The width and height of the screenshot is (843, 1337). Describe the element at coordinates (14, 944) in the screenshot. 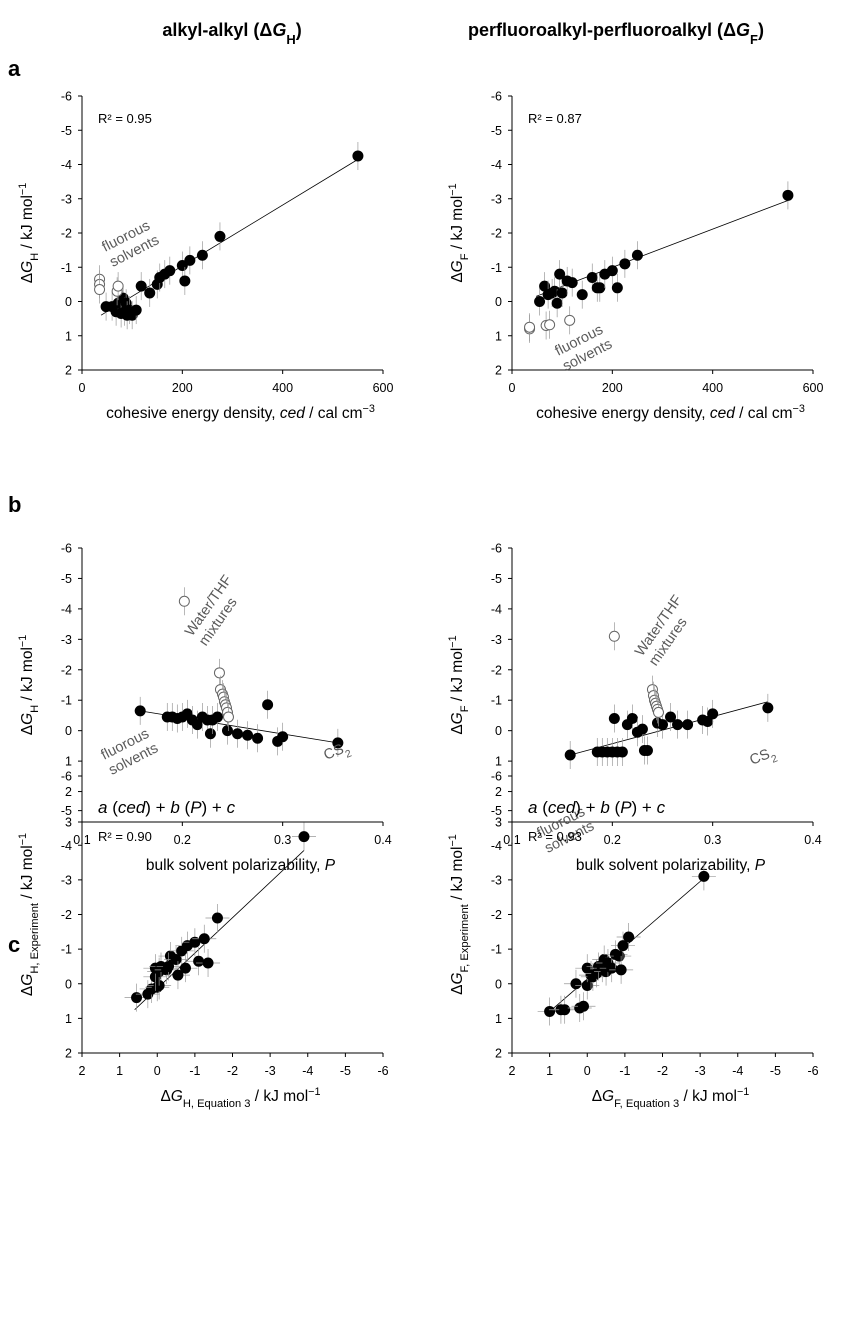

I see `panel-letter-c: c` at that location.